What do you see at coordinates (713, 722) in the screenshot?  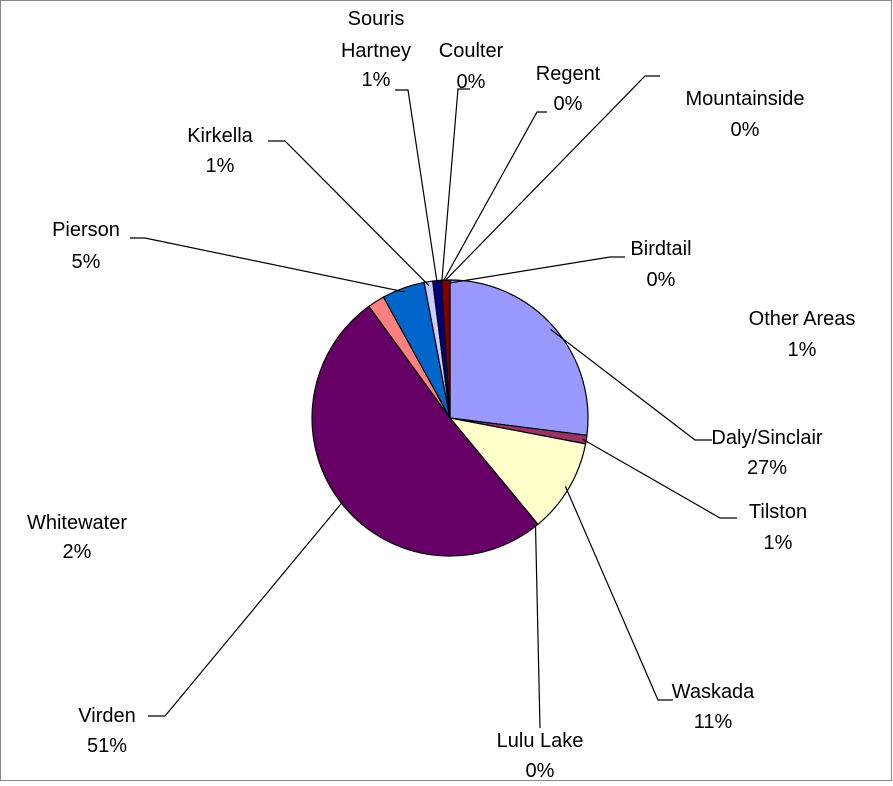 I see `slice-value-label: 11%` at bounding box center [713, 722].